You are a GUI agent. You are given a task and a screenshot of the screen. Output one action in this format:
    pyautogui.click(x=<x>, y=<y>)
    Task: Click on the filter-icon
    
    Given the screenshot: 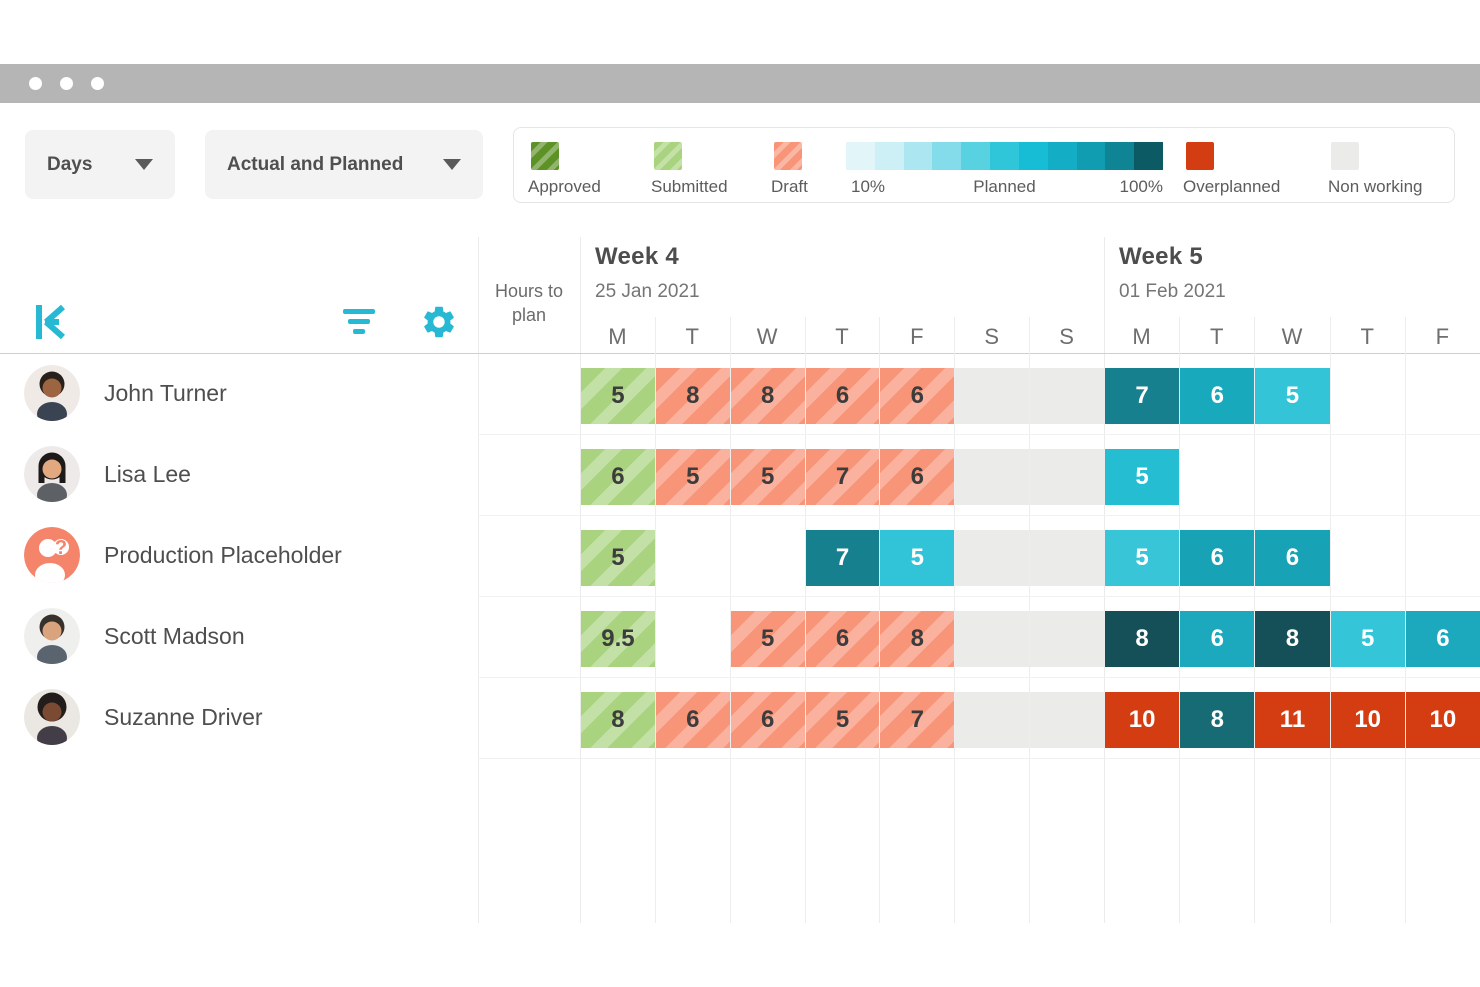 What is the action you would take?
    pyautogui.click(x=359, y=321)
    